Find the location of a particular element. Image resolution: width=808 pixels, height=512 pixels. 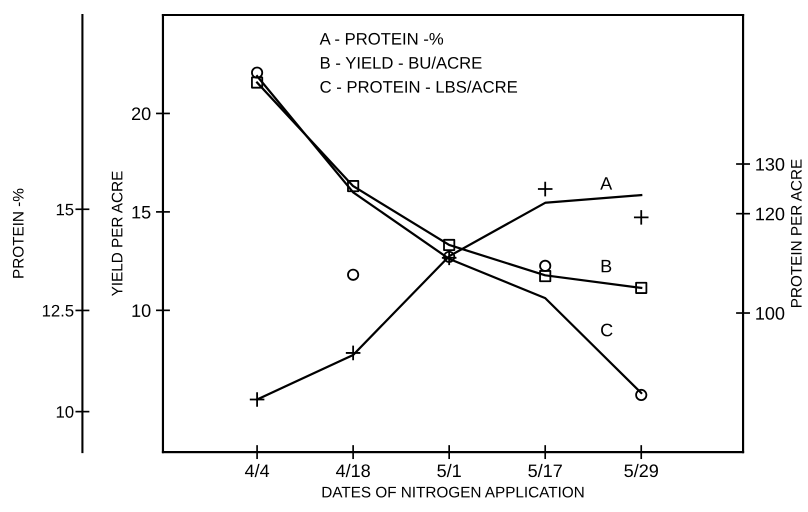

y2-axis-title: PROTEIN PER ACRE is located at coordinates (796, 234).